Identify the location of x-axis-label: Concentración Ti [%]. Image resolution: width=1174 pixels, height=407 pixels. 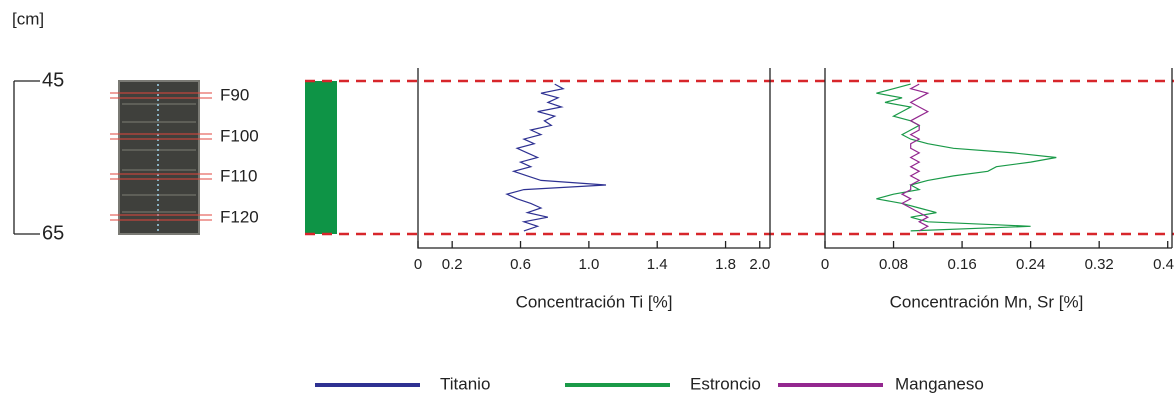
(594, 301).